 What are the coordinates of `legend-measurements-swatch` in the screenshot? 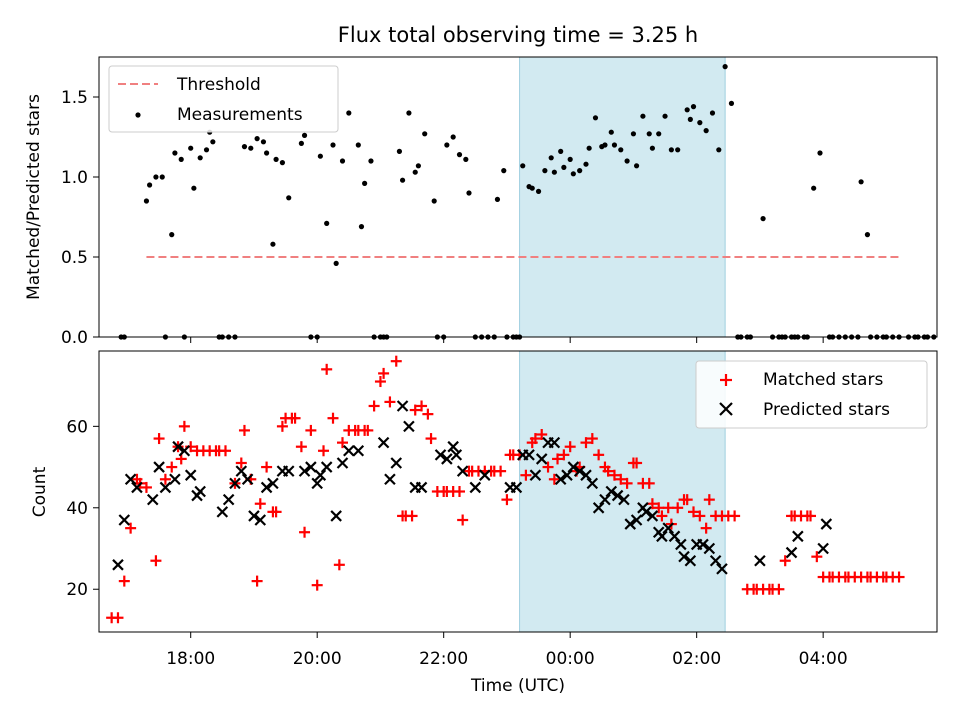 It's located at (138, 115).